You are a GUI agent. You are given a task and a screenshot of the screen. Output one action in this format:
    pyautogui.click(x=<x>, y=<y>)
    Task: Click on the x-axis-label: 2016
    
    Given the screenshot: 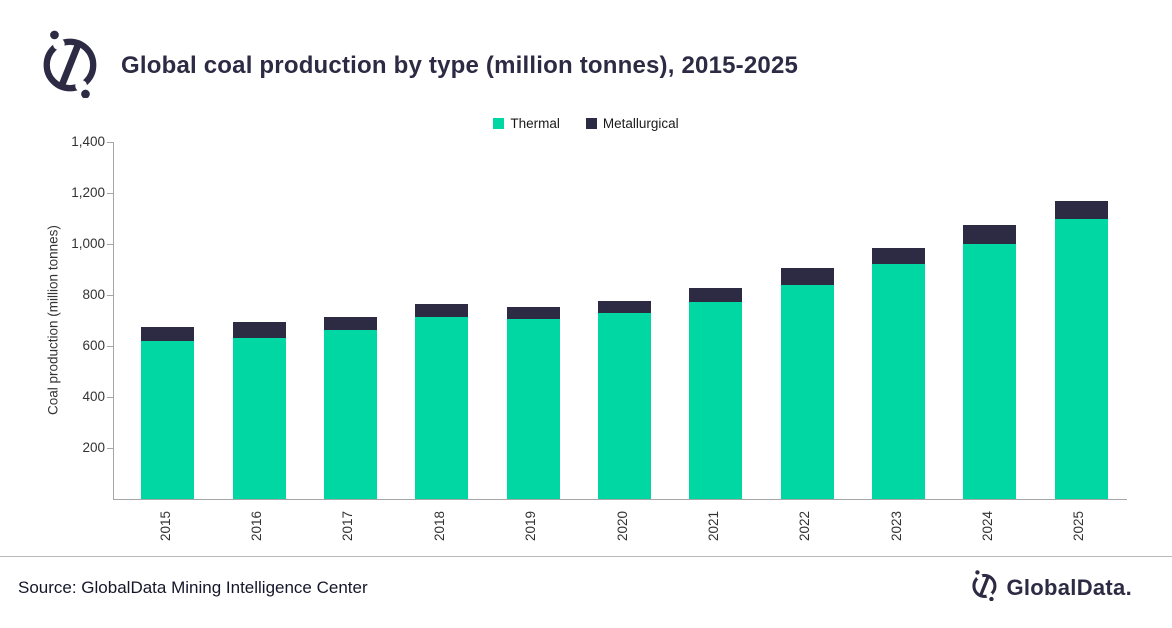 What is the action you would take?
    pyautogui.click(x=257, y=526)
    